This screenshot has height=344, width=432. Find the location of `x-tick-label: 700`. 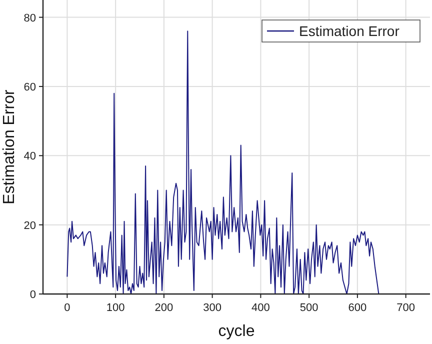

x-tick-label: 700 is located at coordinates (405, 308).